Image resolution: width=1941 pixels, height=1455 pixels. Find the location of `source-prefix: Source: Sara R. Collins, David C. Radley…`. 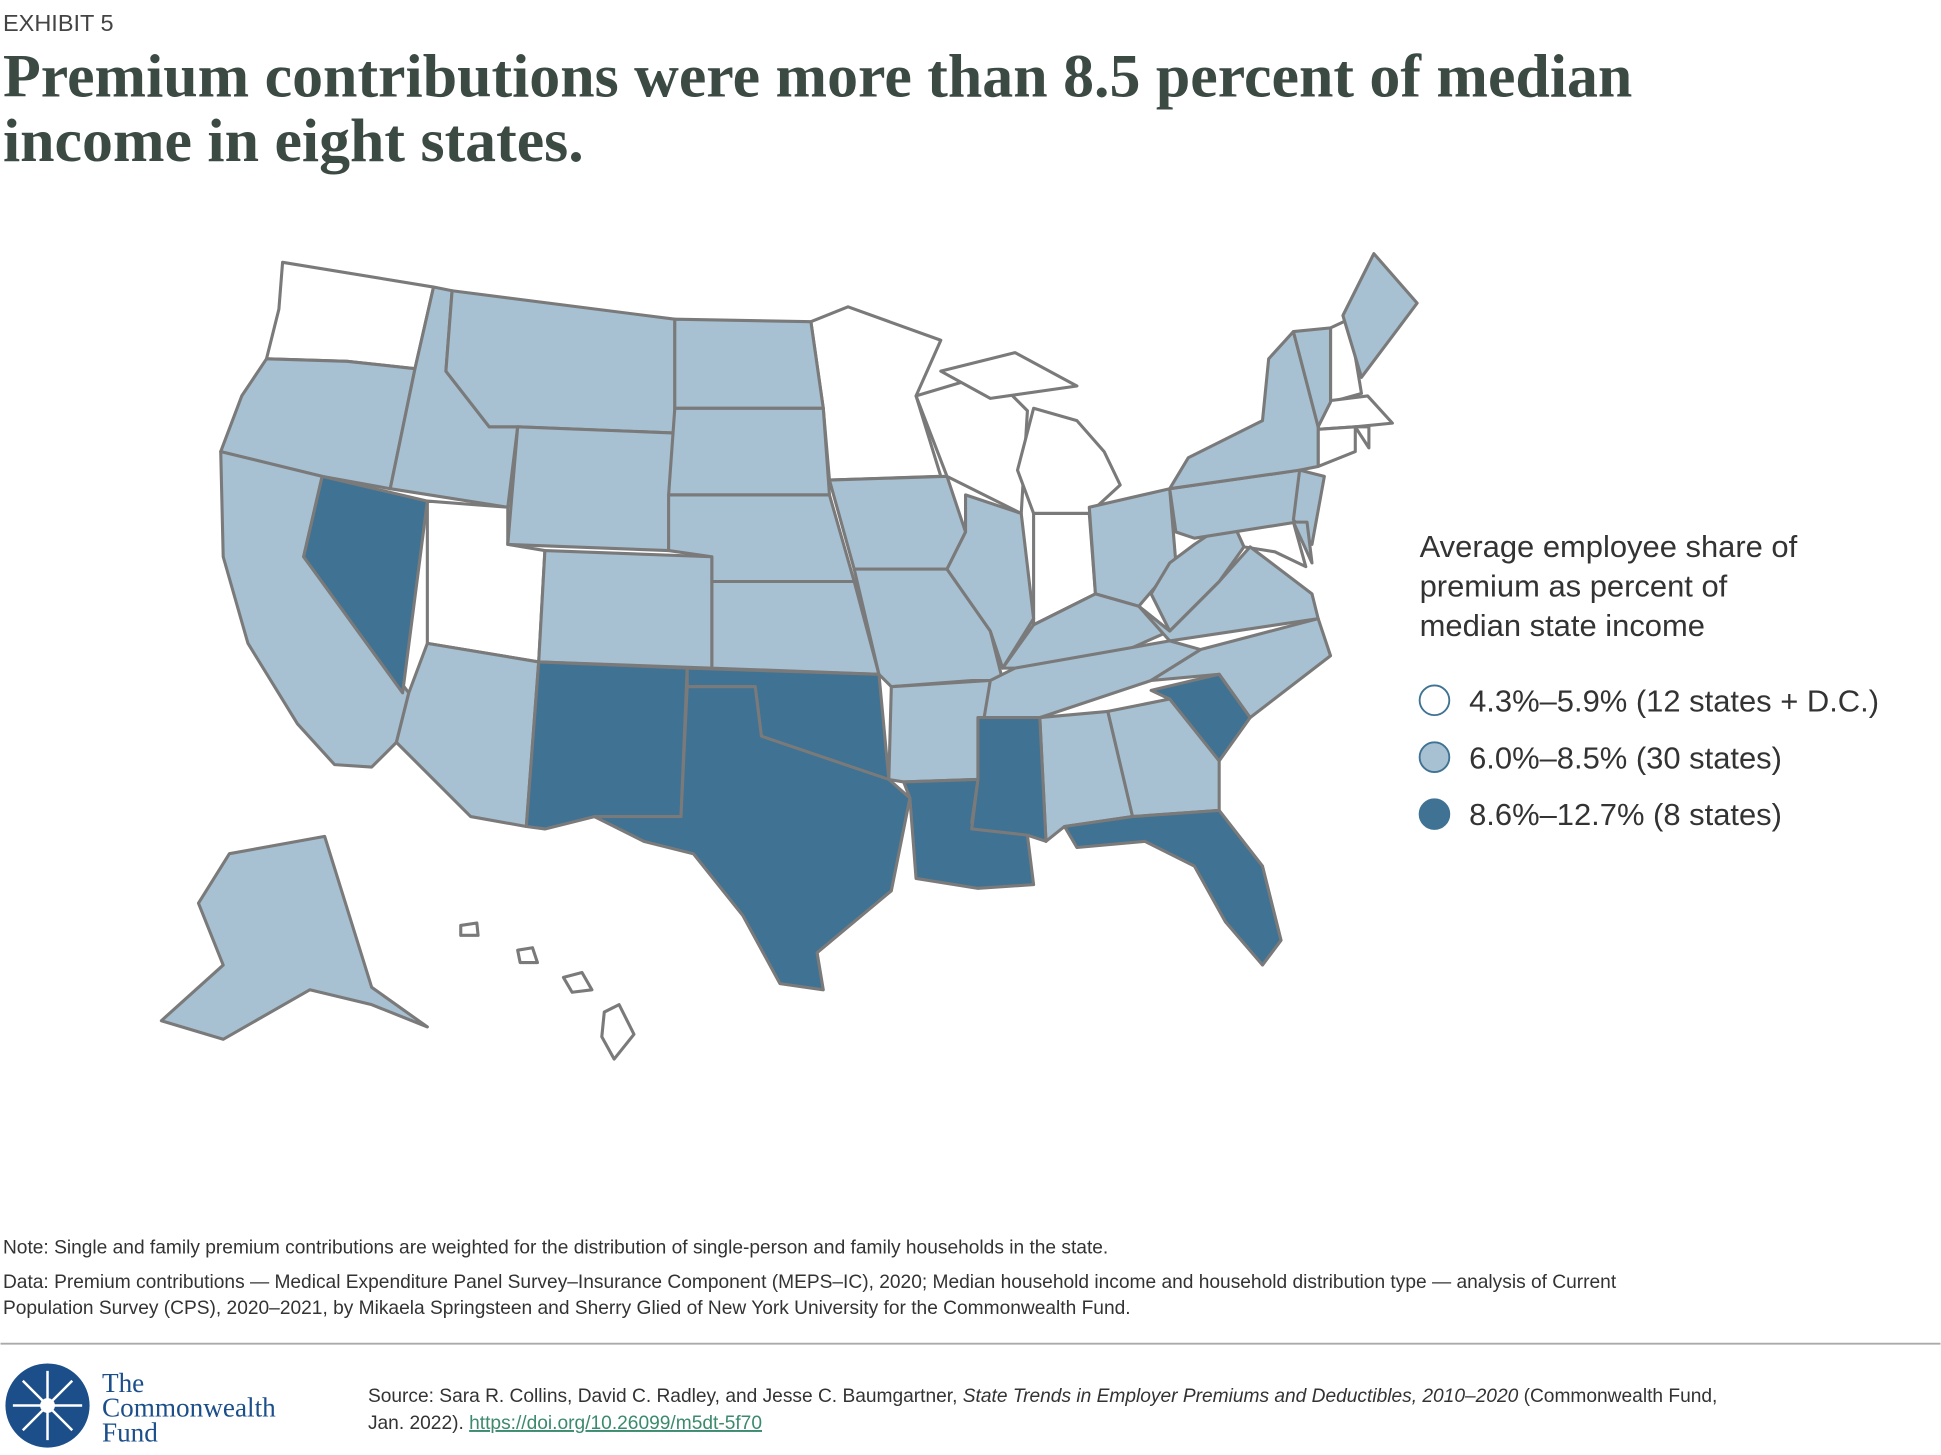

source-prefix: Source: Sara R. Collins, David C. Radley… is located at coordinates (665, 1396).